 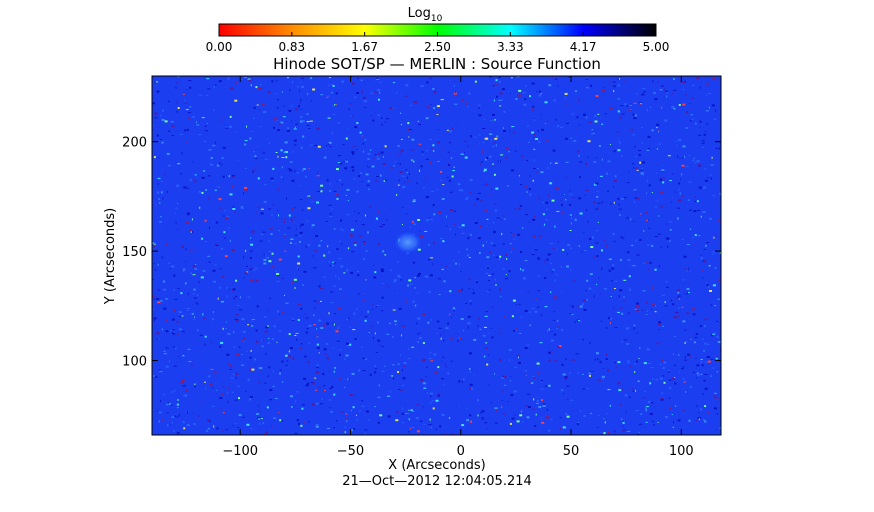 I want to click on x-tick-label: −100, so click(x=240, y=451).